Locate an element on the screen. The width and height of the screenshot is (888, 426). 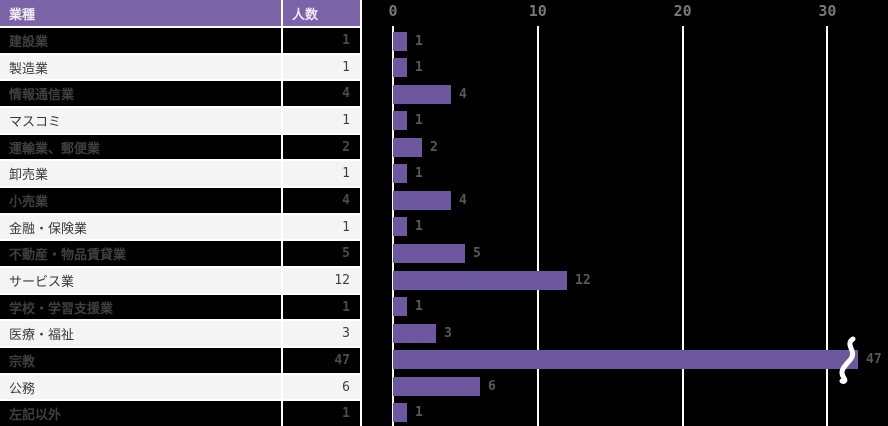
table-row: マスコミ 1 is located at coordinates (180, 121).